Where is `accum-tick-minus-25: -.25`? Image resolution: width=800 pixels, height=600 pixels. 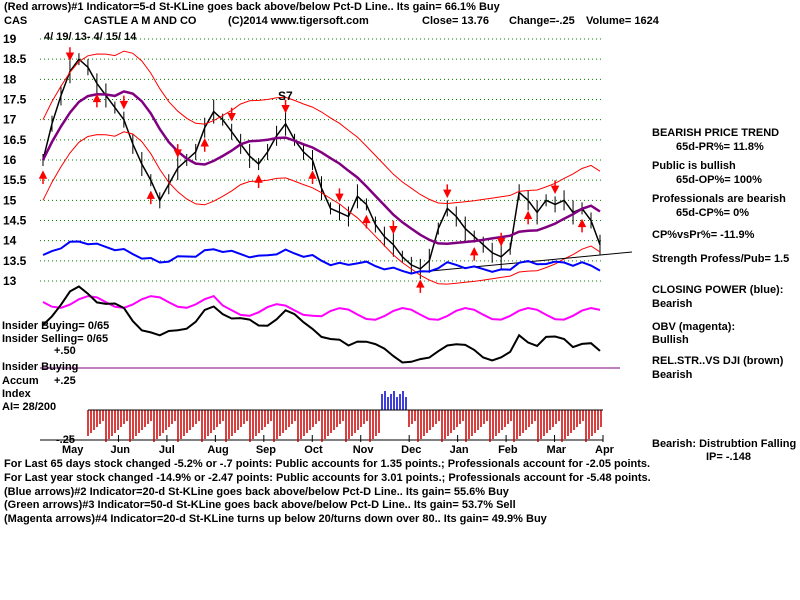
accum-tick-minus-25: -.25 is located at coordinates (65, 440).